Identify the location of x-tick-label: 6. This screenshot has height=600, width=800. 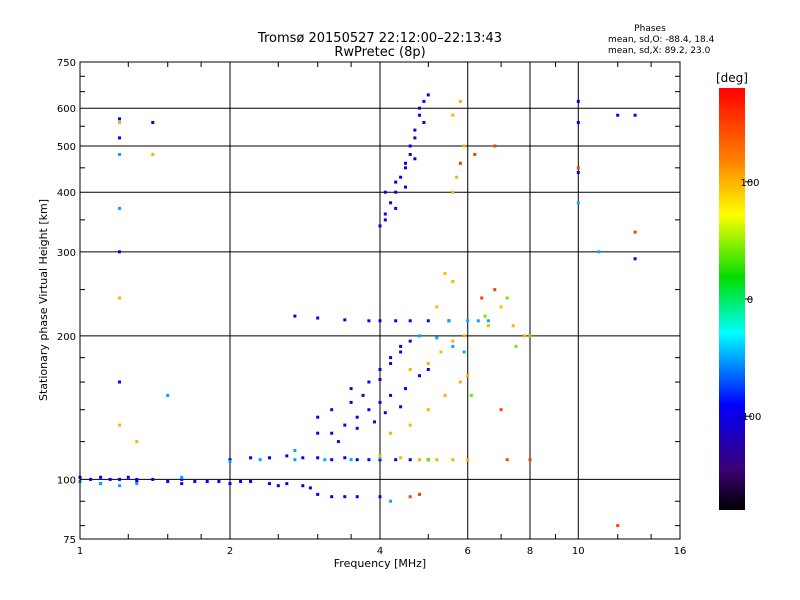
(468, 551).